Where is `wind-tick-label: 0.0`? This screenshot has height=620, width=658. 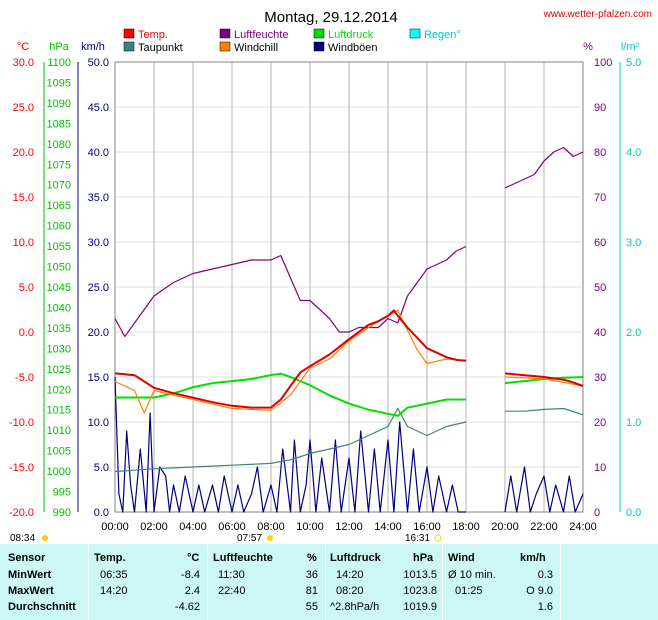 wind-tick-label: 0.0 is located at coordinates (101, 513).